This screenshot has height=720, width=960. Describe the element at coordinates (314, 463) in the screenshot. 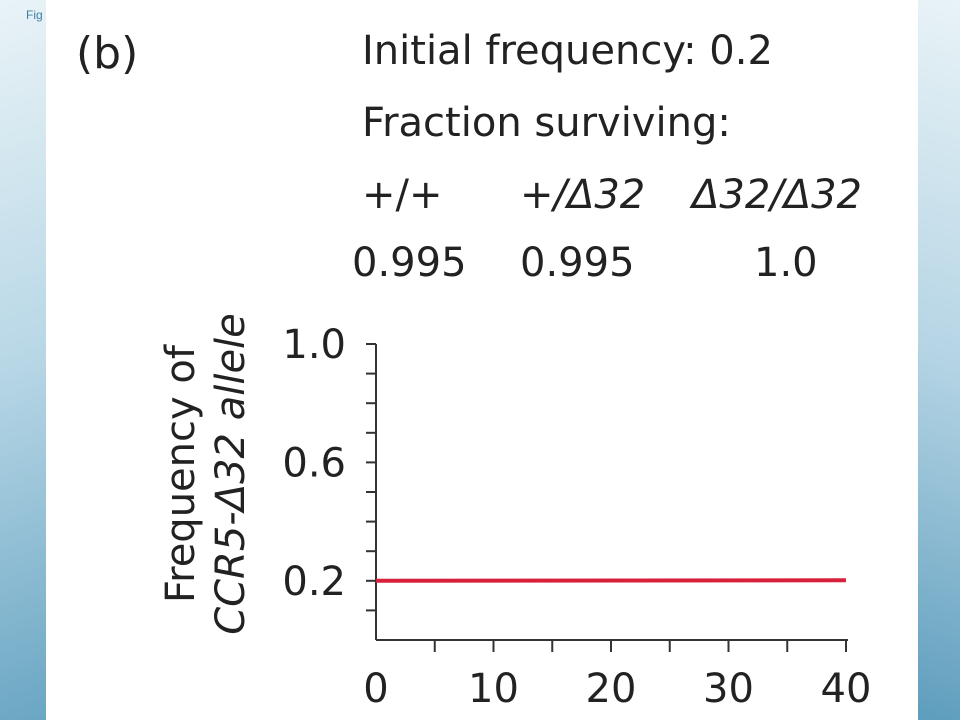

I see `y-tick-label: 0.6` at that location.